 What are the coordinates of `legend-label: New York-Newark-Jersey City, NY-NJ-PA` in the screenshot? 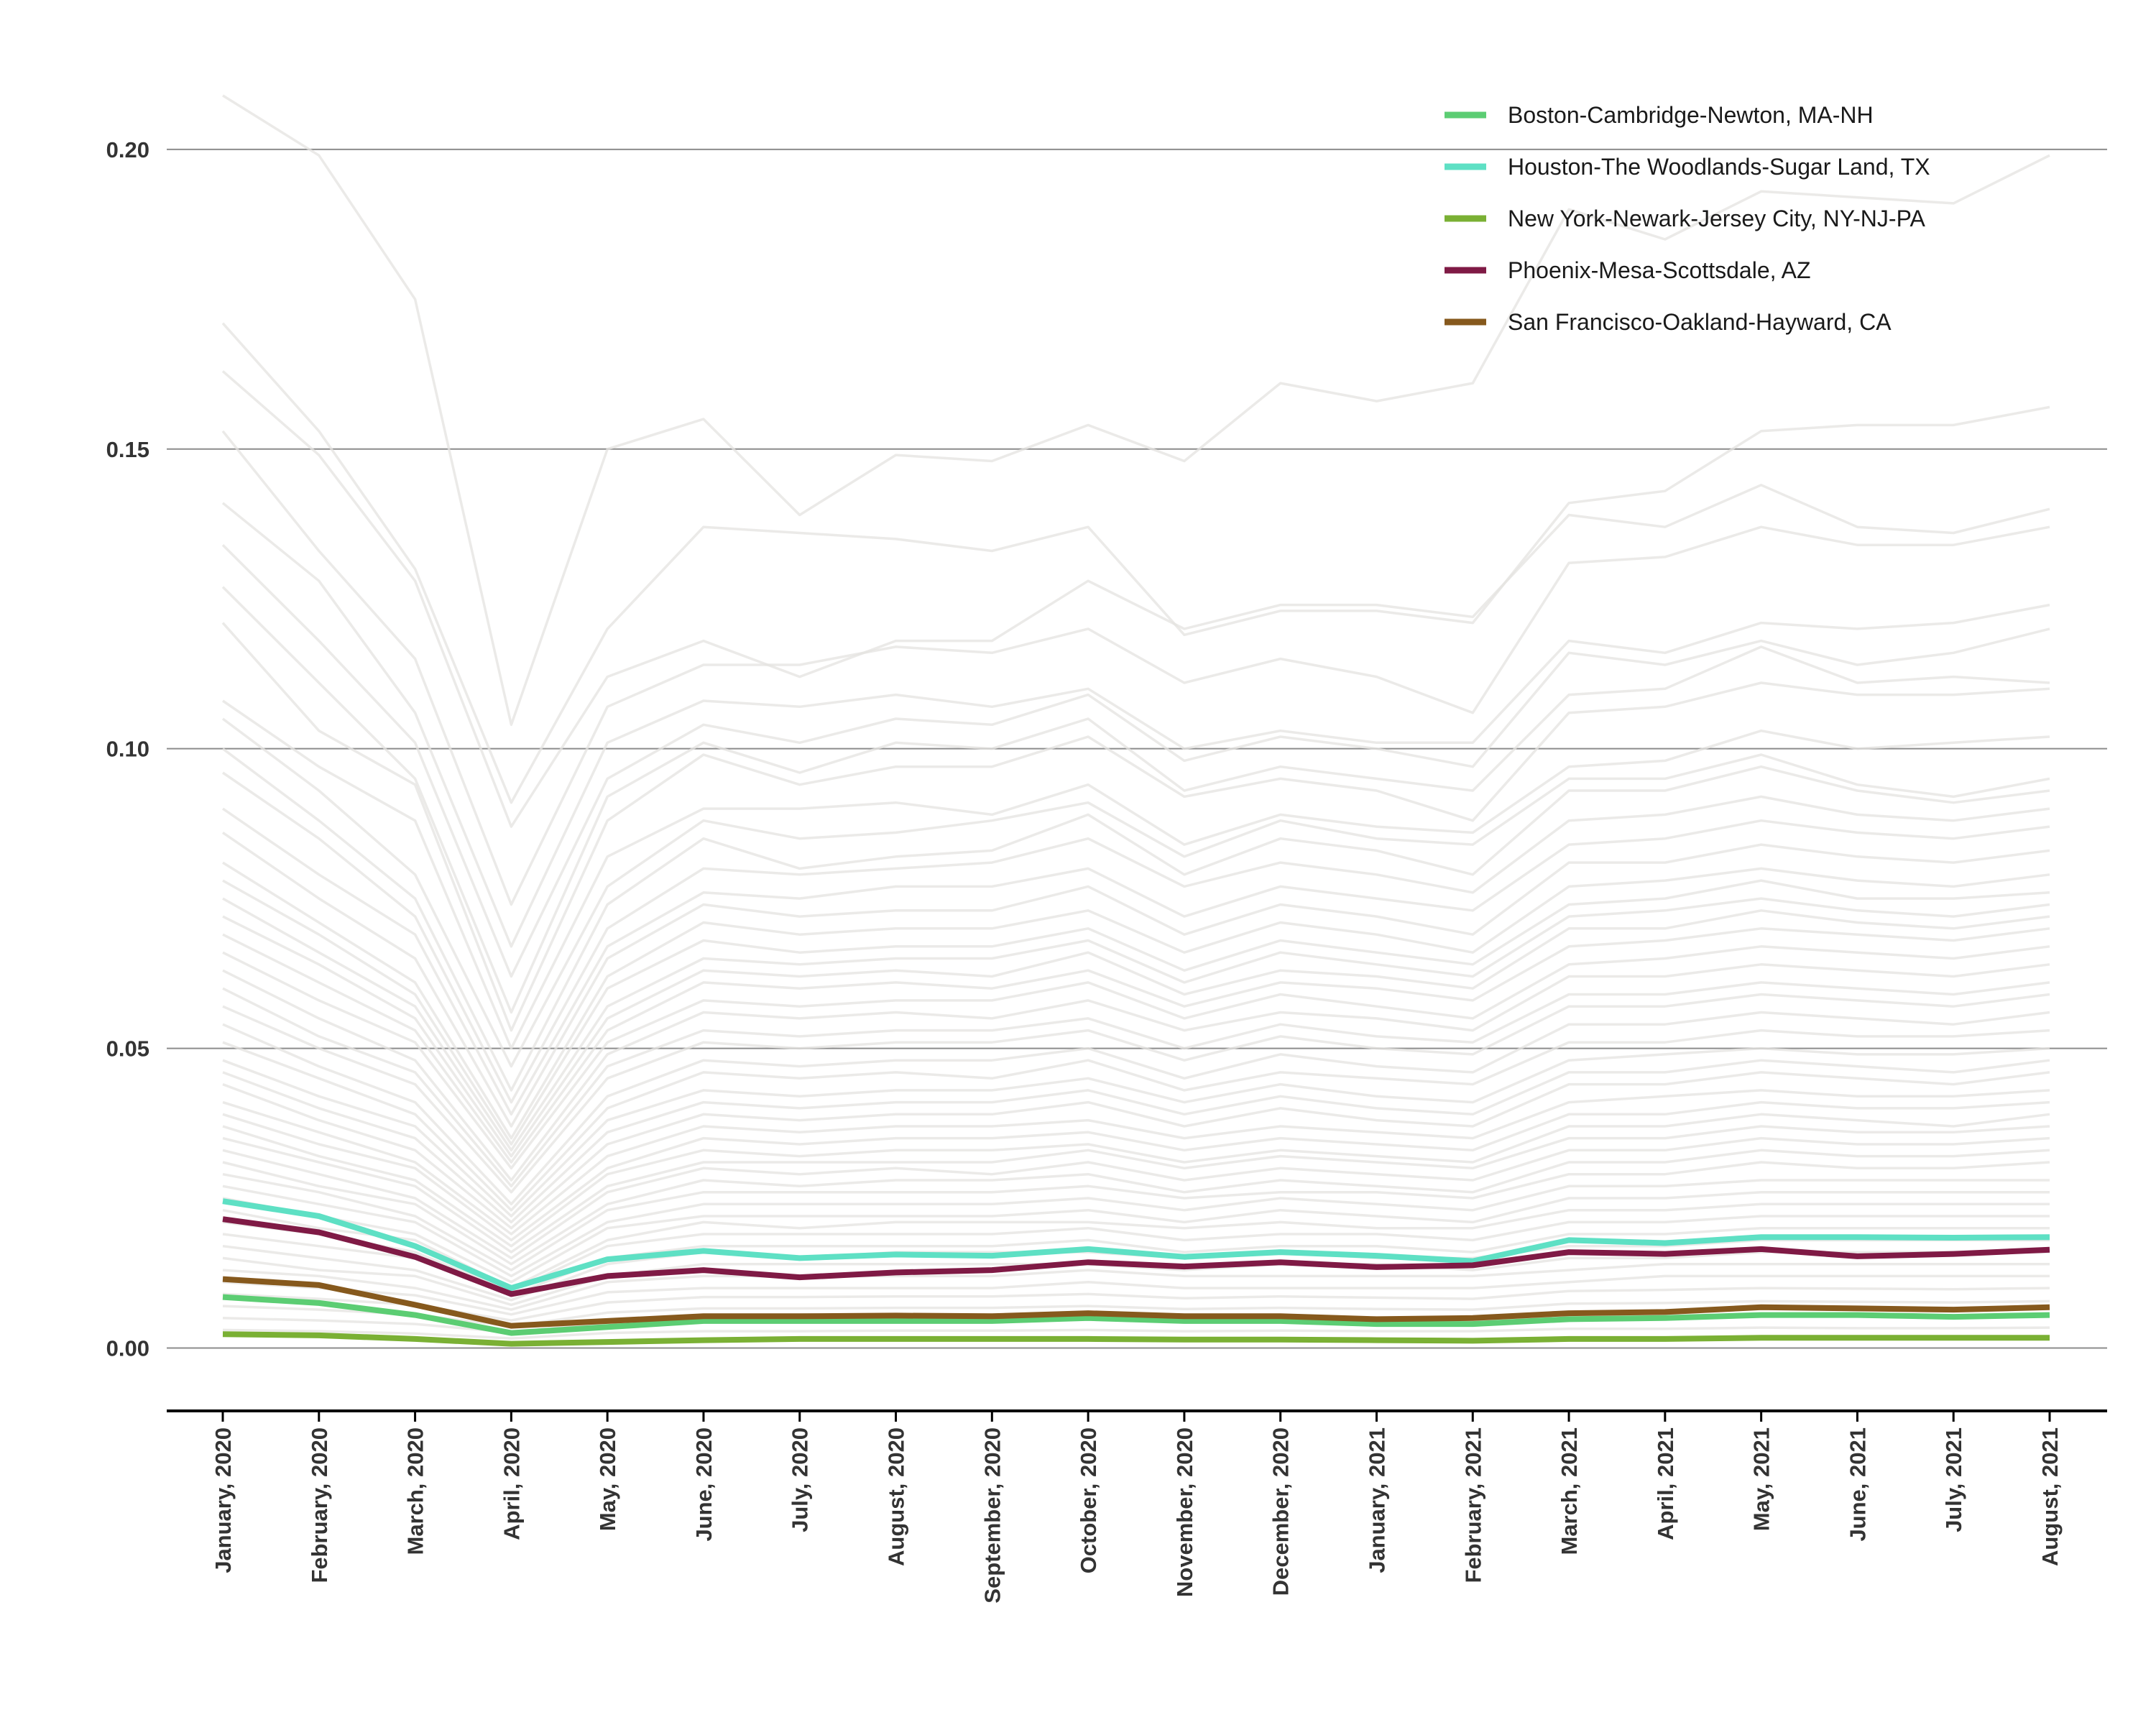 It's located at (1717, 218).